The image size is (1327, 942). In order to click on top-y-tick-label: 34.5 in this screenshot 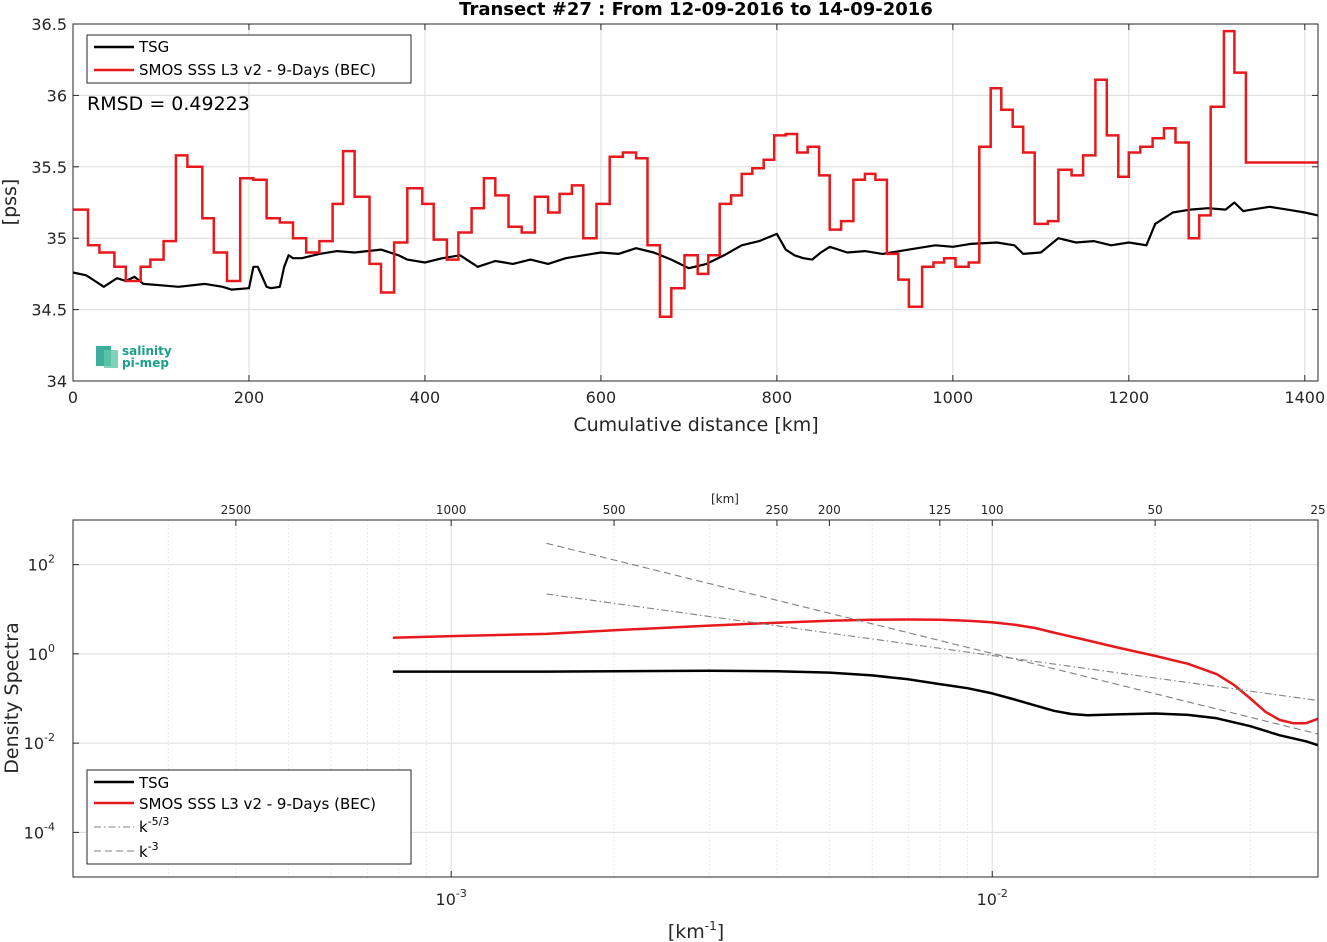, I will do `click(49, 310)`.